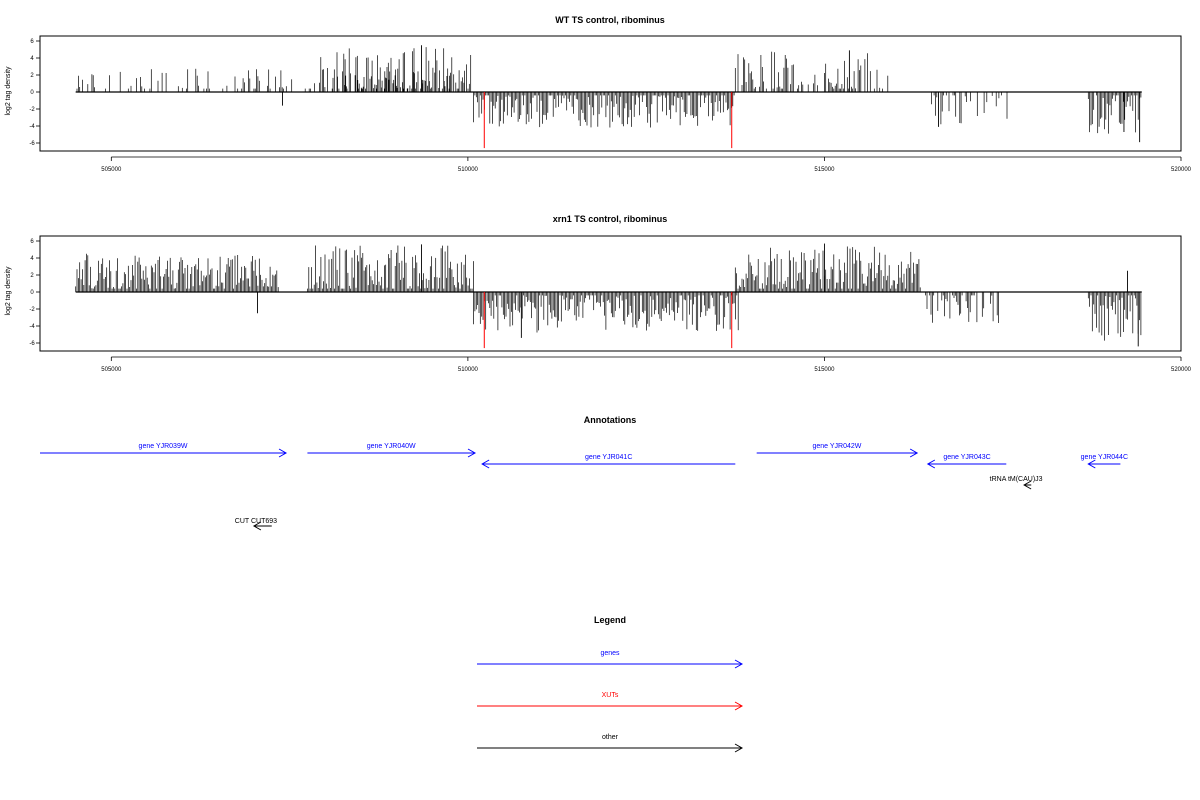 The image size is (1200, 800). Describe the element at coordinates (966, 461) in the screenshot. I see `gene-annotation: gene YJR043C` at that location.